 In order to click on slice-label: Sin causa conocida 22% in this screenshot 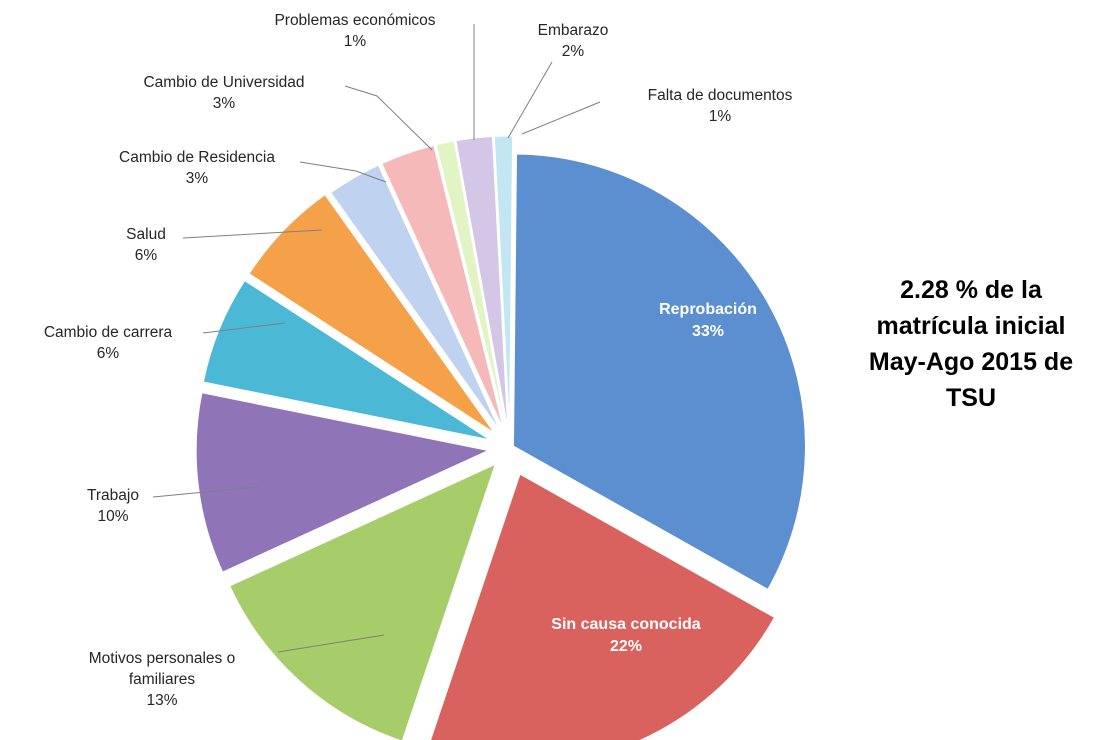, I will do `click(625, 635)`.